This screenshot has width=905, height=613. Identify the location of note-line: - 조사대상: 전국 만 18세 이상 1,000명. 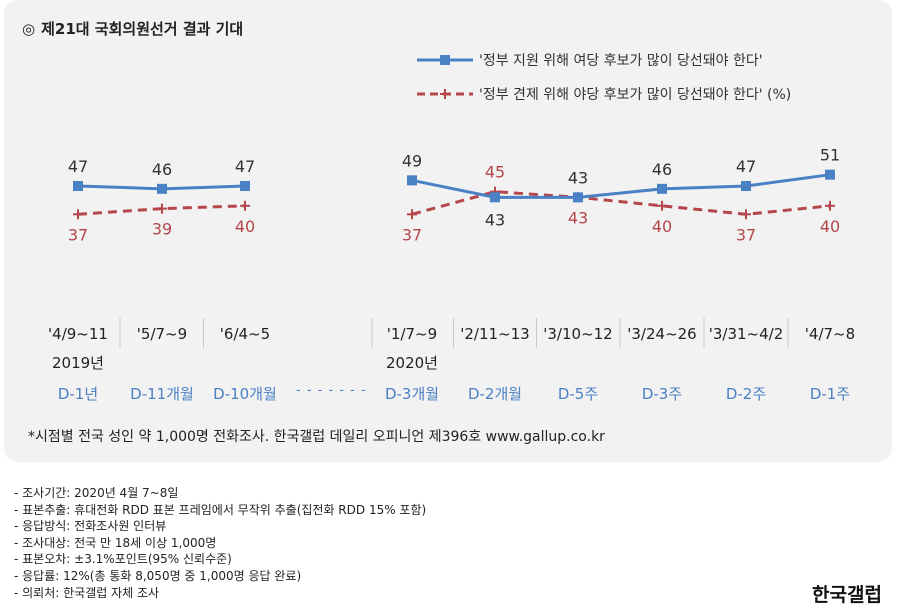
(115, 542).